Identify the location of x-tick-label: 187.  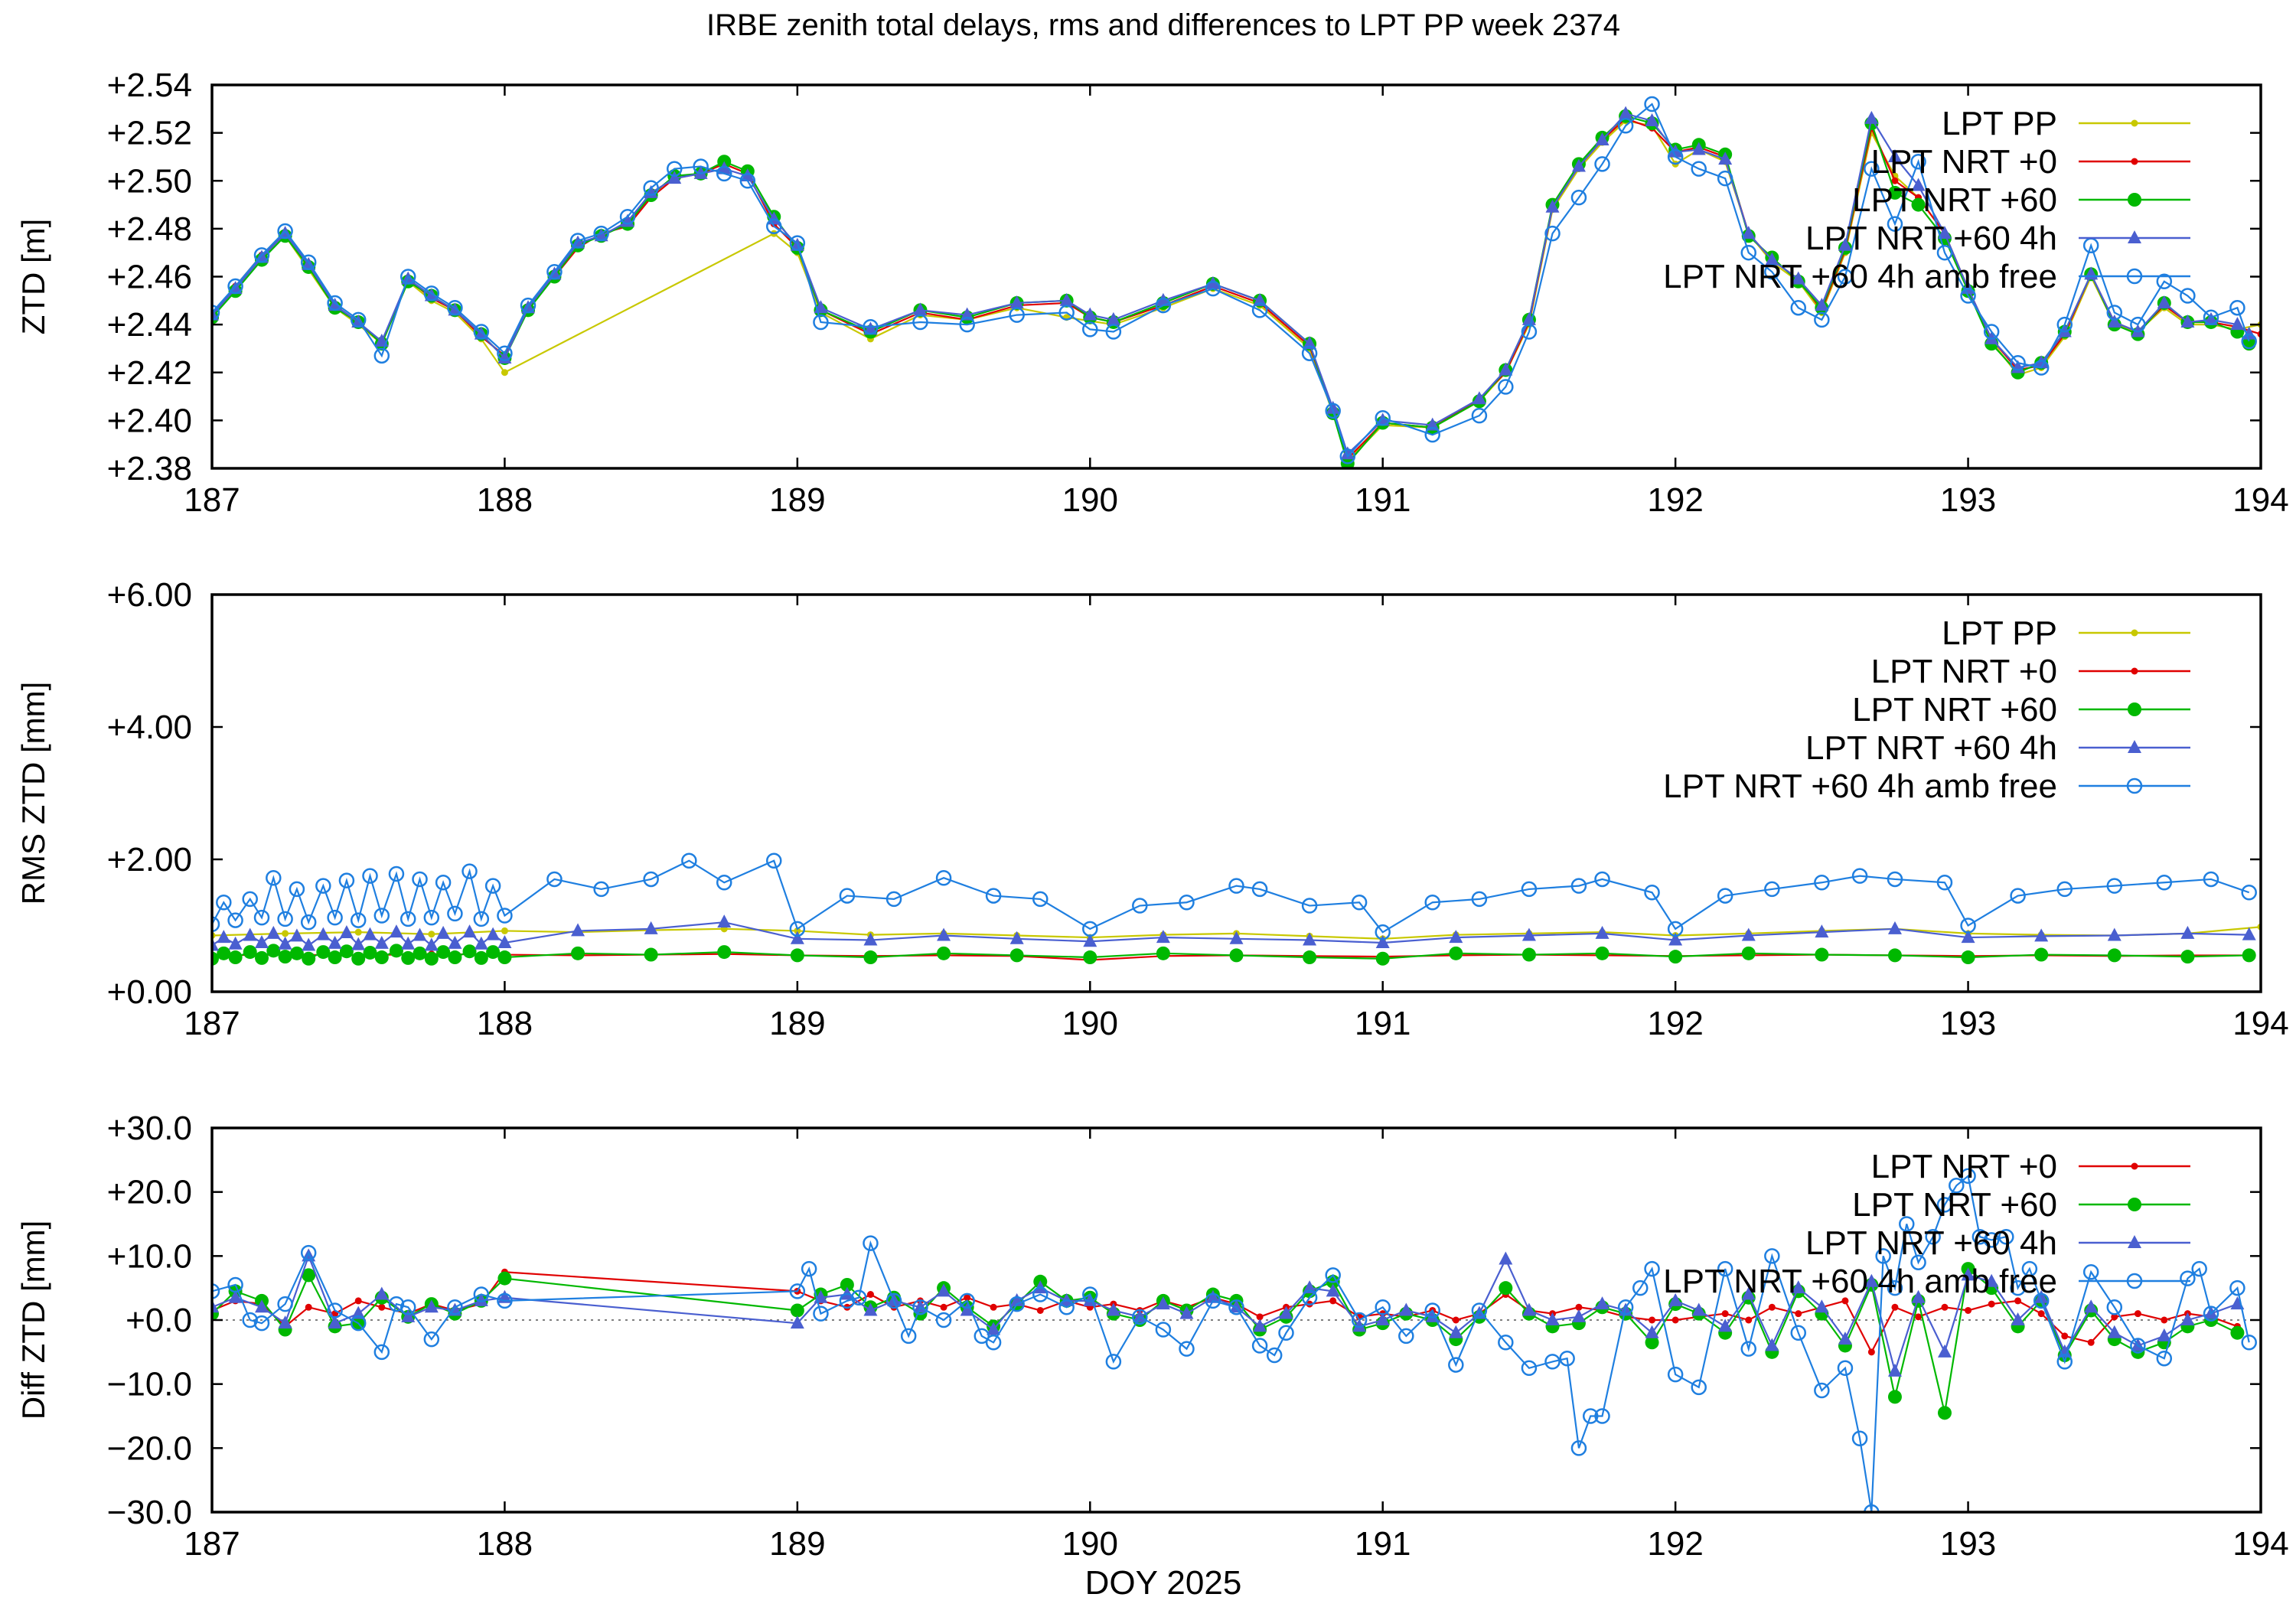
(212, 500).